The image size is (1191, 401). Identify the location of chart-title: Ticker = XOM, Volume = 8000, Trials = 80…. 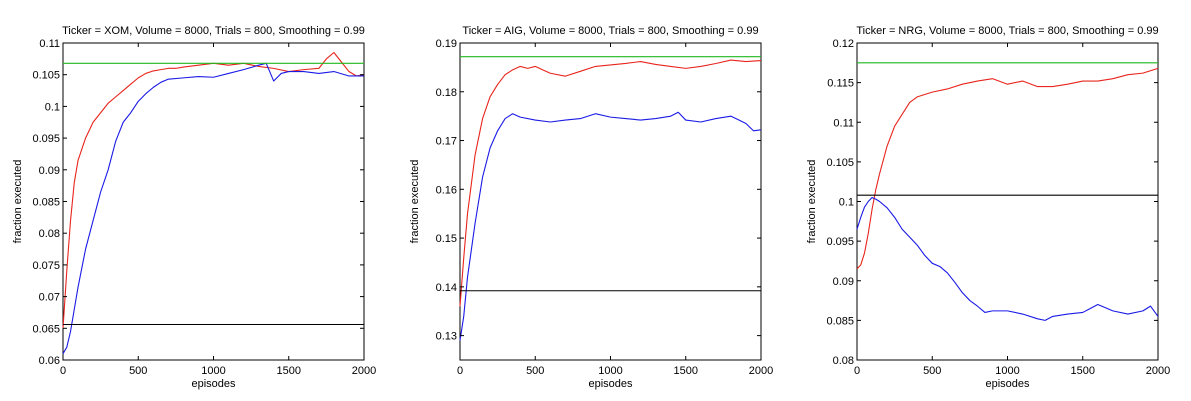
(213, 31).